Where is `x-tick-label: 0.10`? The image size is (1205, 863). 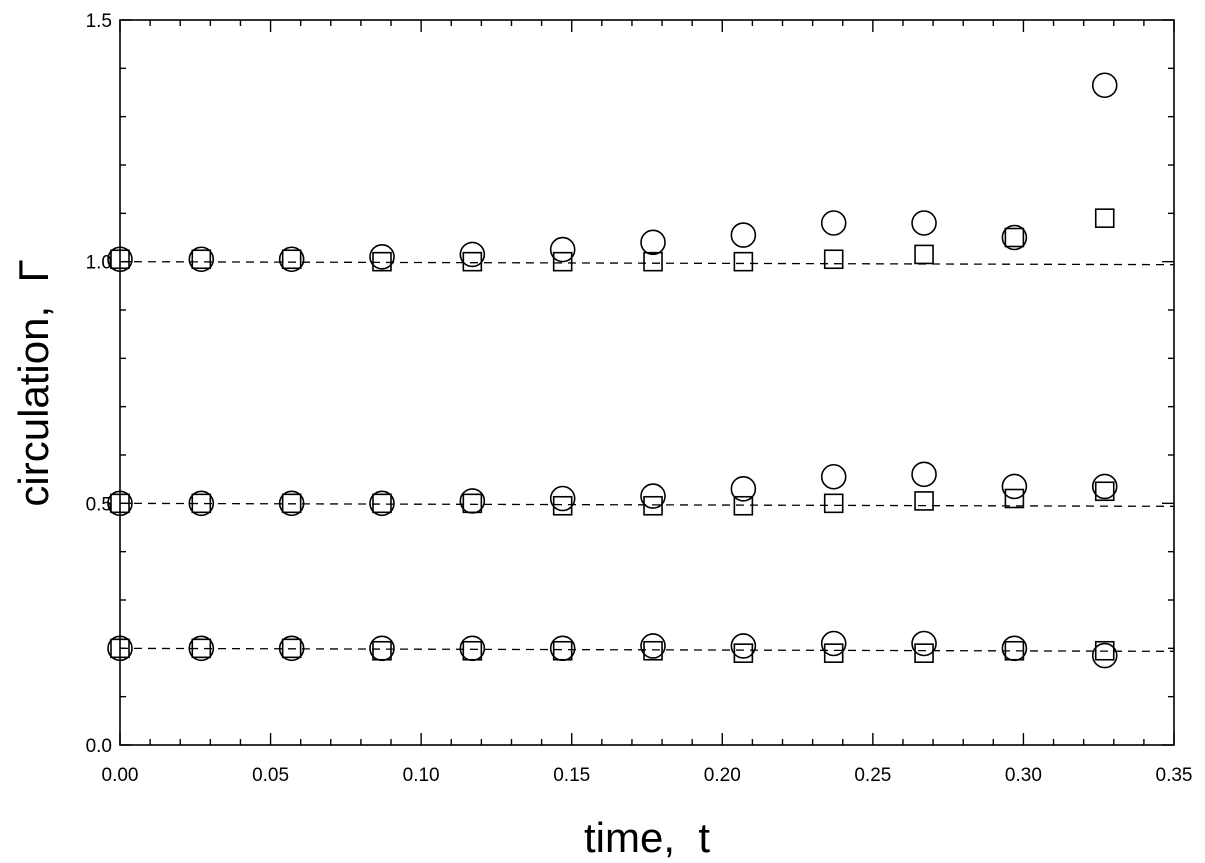 x-tick-label: 0.10 is located at coordinates (421, 775).